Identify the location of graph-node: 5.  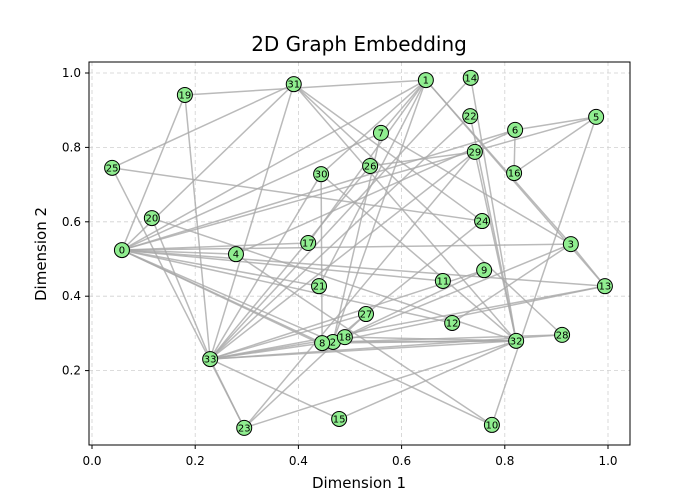
(596, 116).